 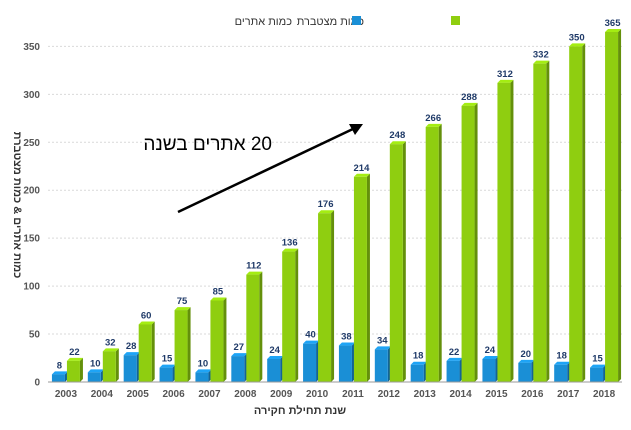 I want to click on data-label: 32, so click(x=110, y=342).